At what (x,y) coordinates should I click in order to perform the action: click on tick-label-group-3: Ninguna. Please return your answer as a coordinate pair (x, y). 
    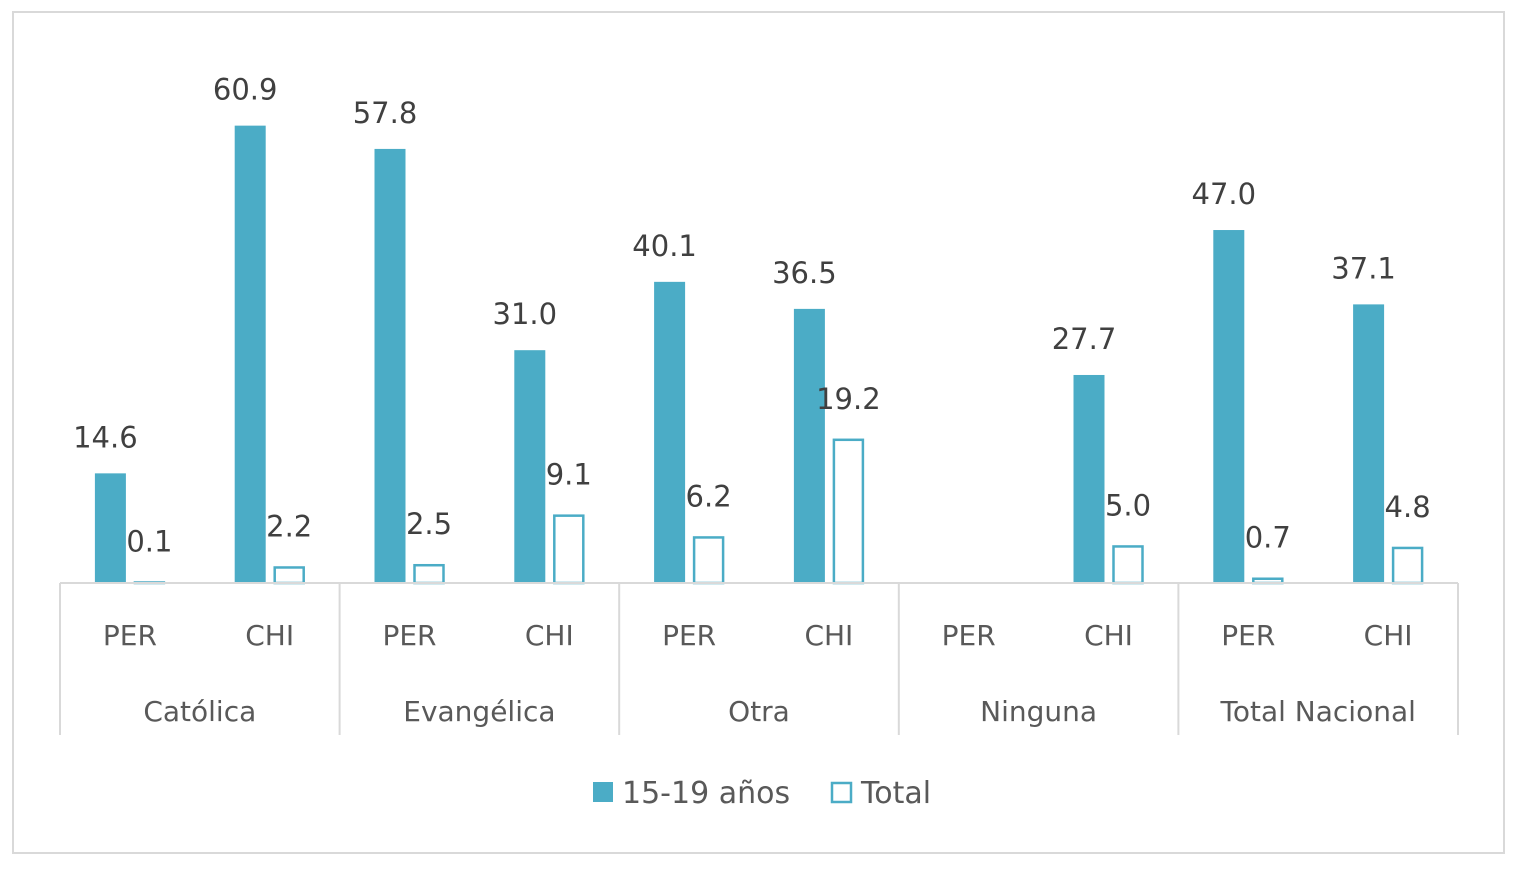
    Looking at the image, I should click on (1038, 711).